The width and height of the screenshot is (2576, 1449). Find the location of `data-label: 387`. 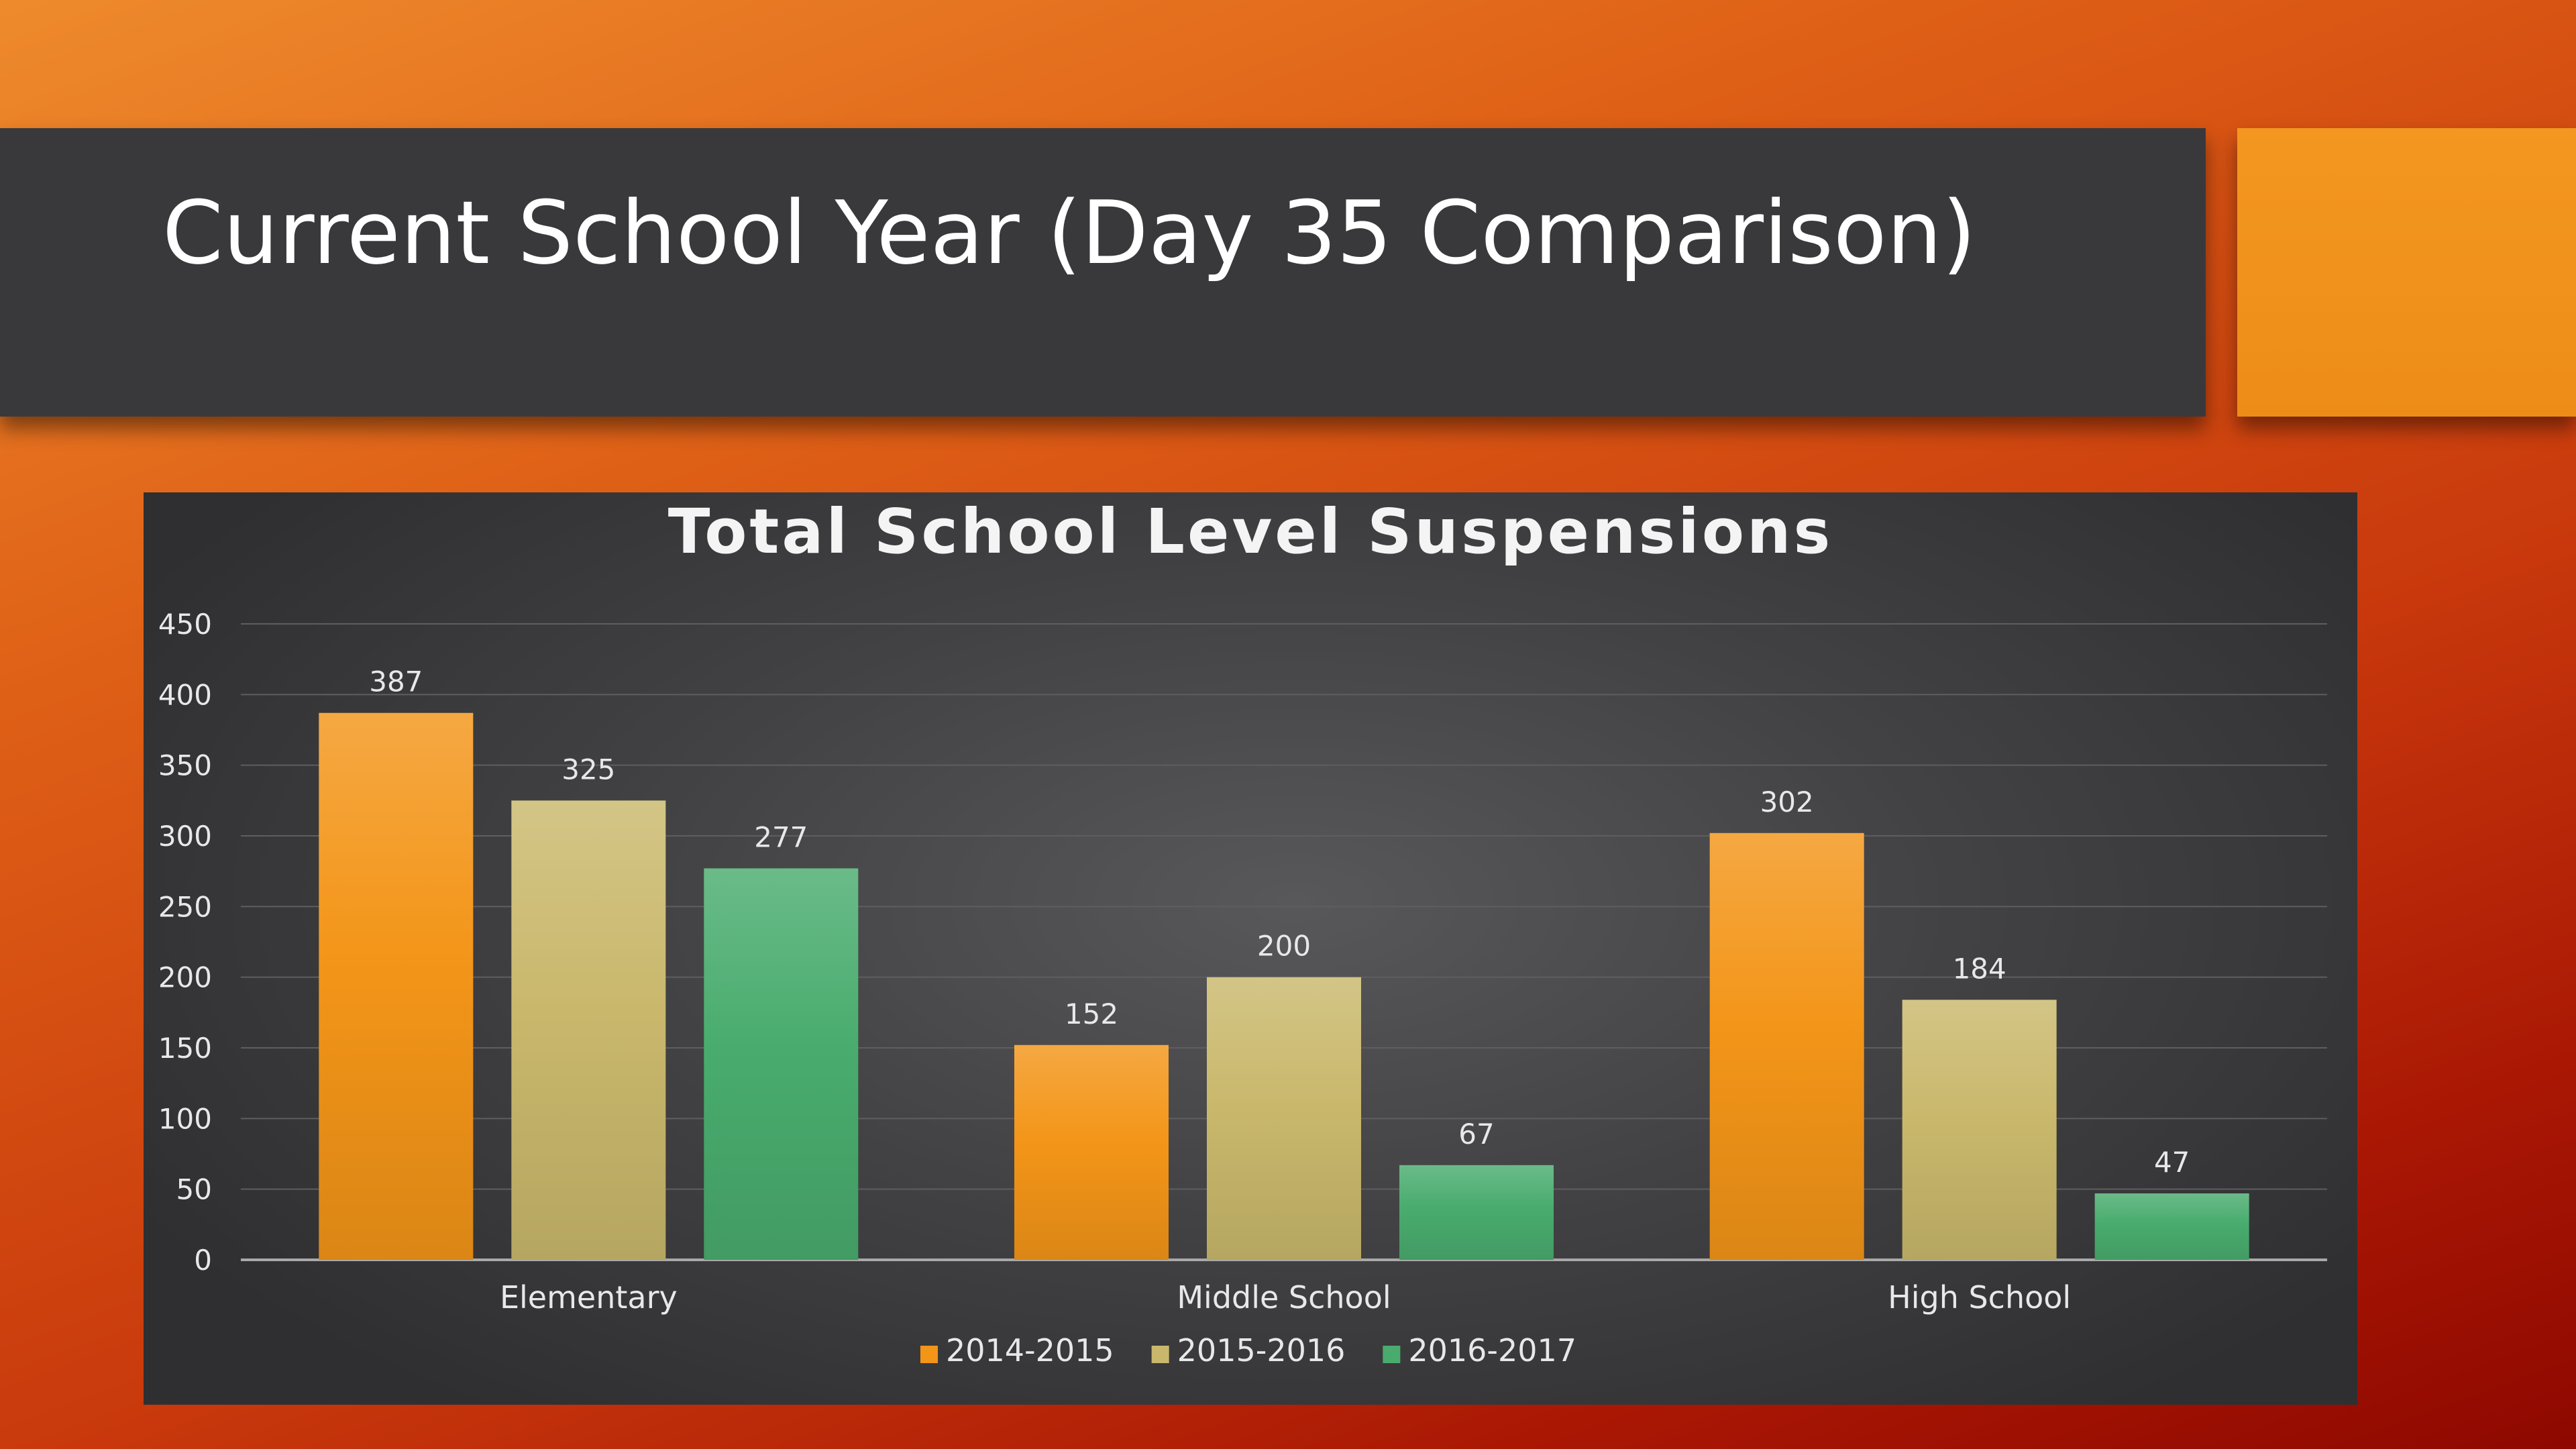

data-label: 387 is located at coordinates (396, 681).